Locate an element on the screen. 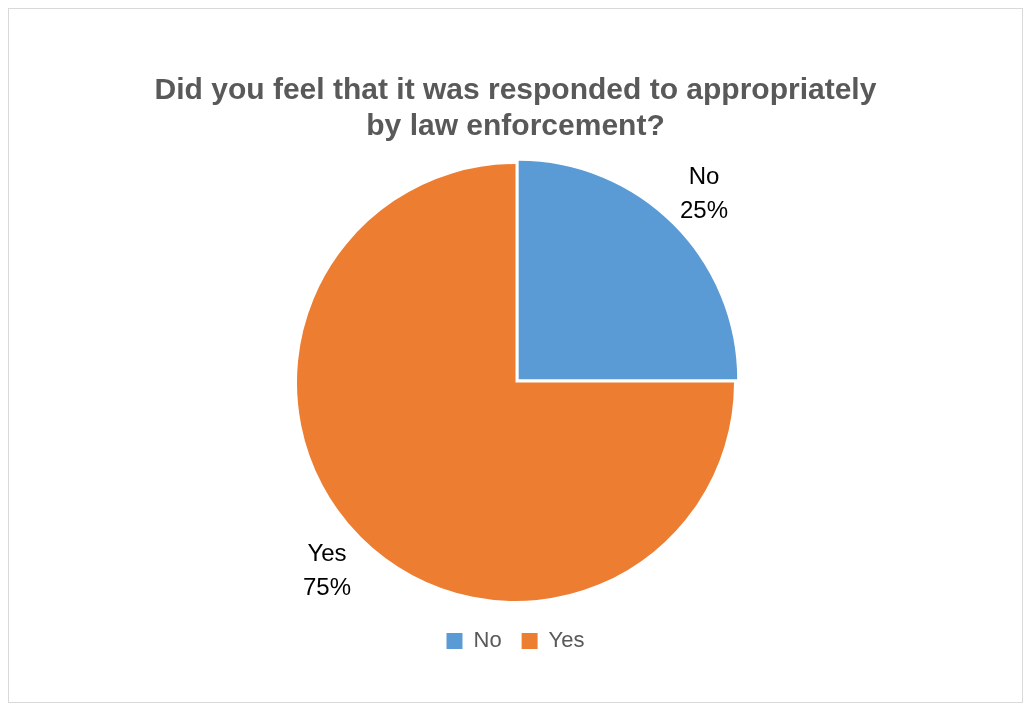 This screenshot has height=711, width=1031. slice-label: Yes is located at coordinates (327, 552).